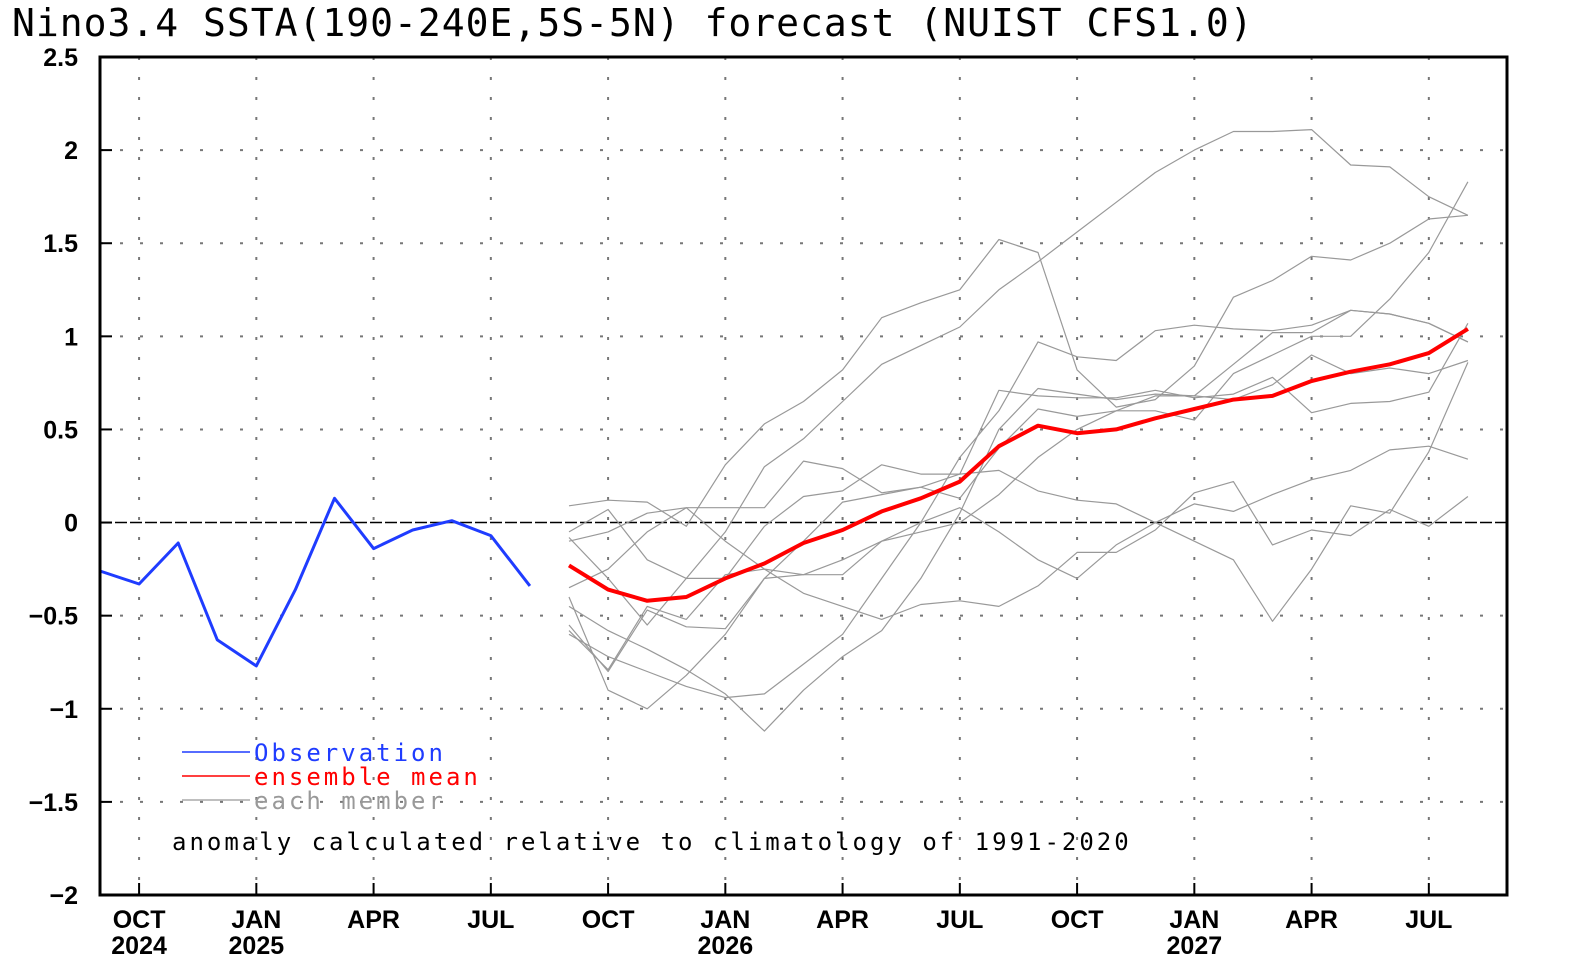  Describe the element at coordinates (63, 710) in the screenshot. I see `y-tick-label: −1` at that location.